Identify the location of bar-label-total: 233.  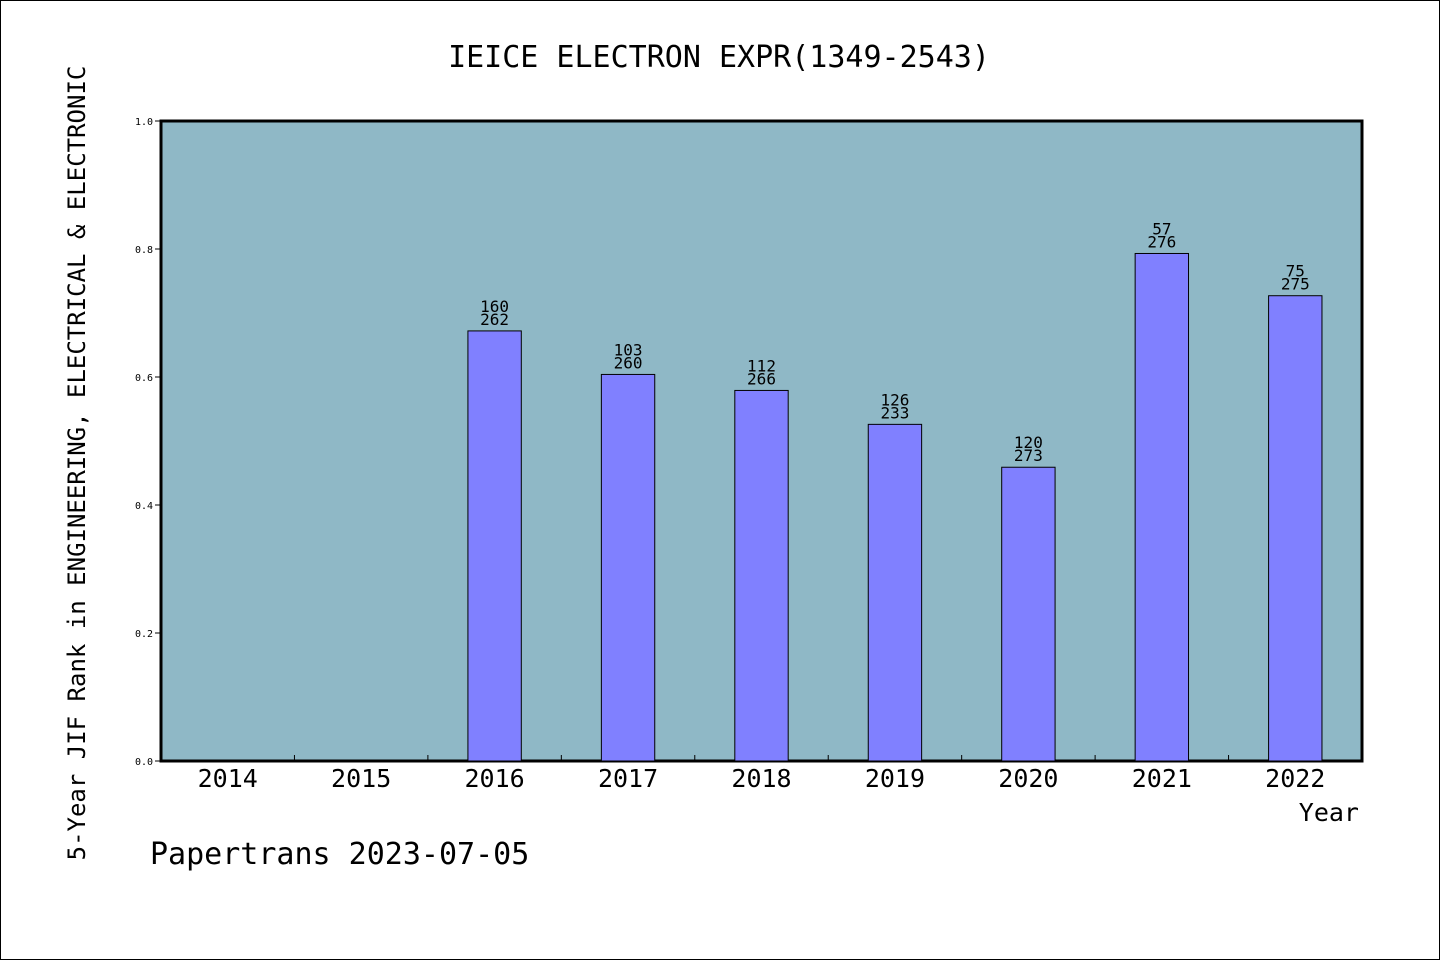
(894, 412).